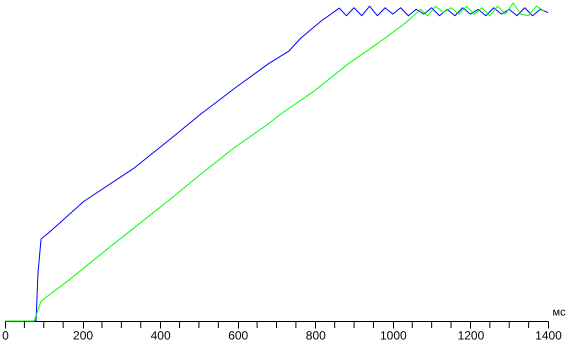 The height and width of the screenshot is (346, 569). I want to click on x-tick-label: 1200, so click(471, 335).